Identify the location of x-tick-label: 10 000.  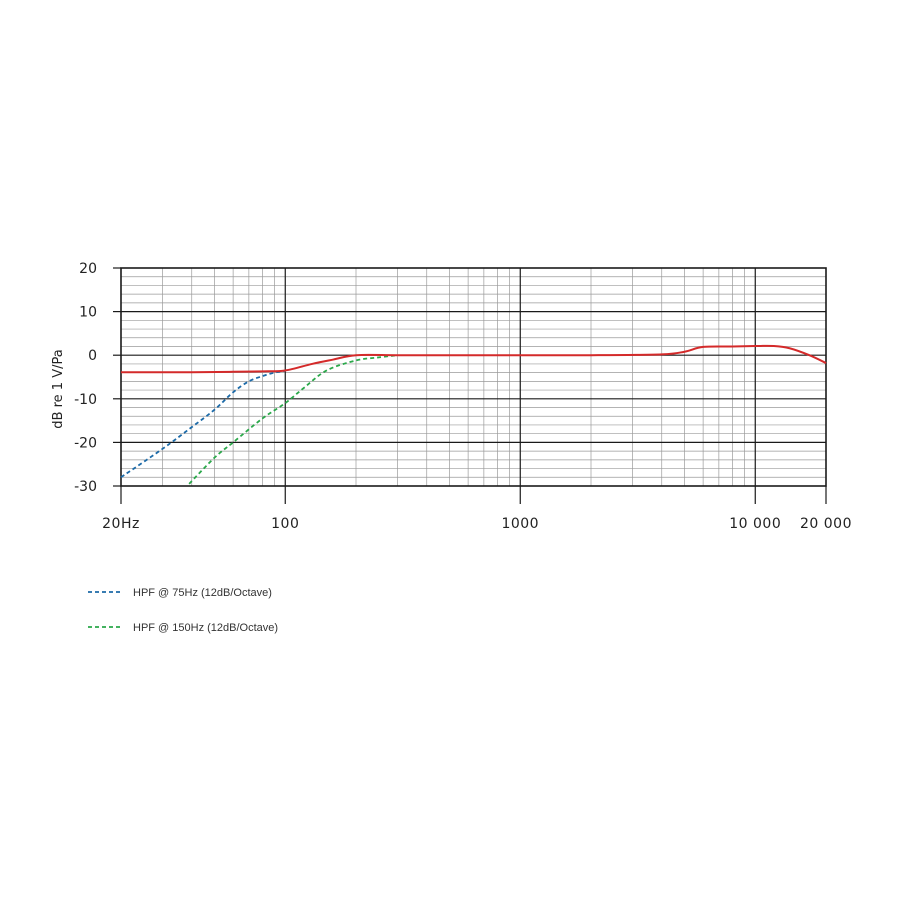
(755, 524).